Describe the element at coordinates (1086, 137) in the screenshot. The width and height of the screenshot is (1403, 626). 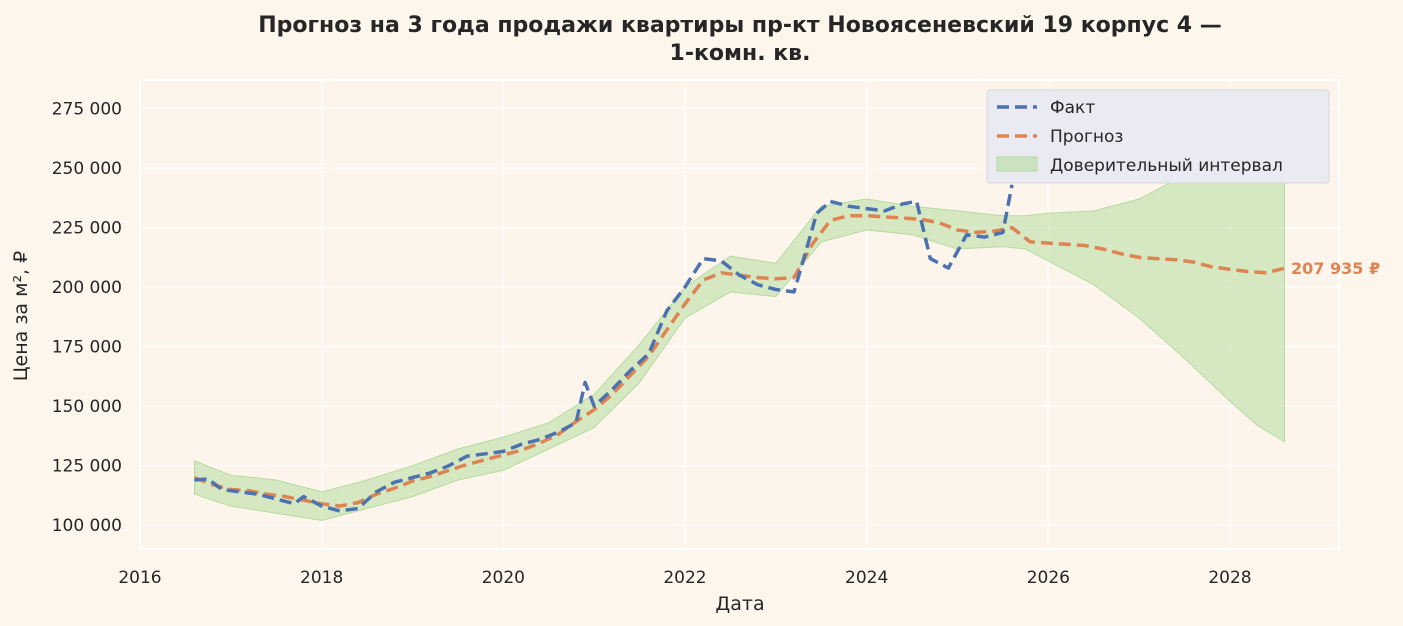
I see `legend-label-forecast: Прогноз` at that location.